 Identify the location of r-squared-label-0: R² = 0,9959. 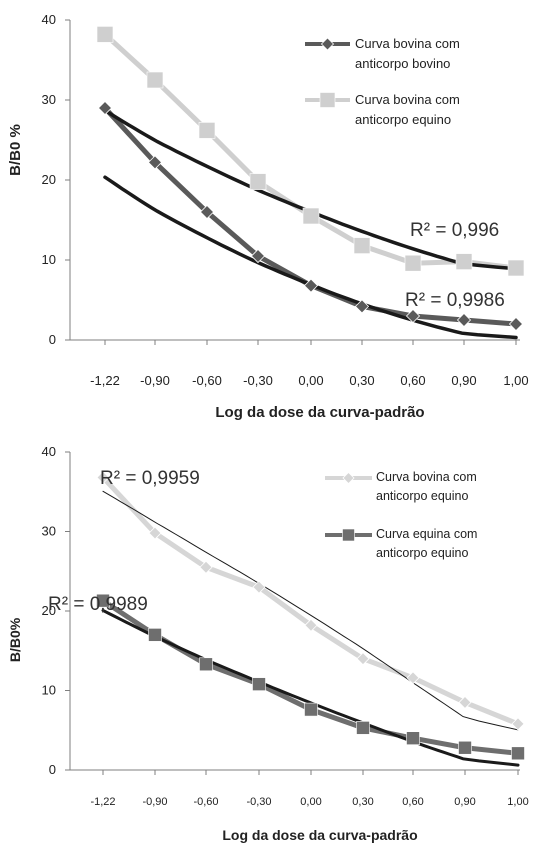
(150, 478).